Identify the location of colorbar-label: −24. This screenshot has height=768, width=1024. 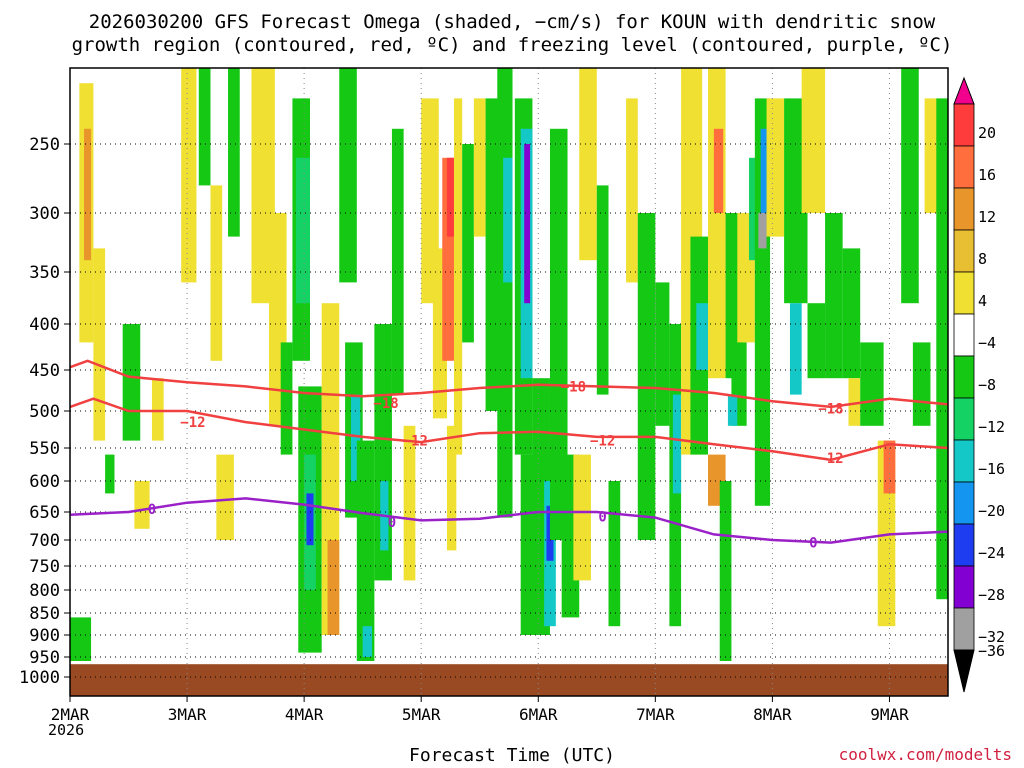
(991, 553).